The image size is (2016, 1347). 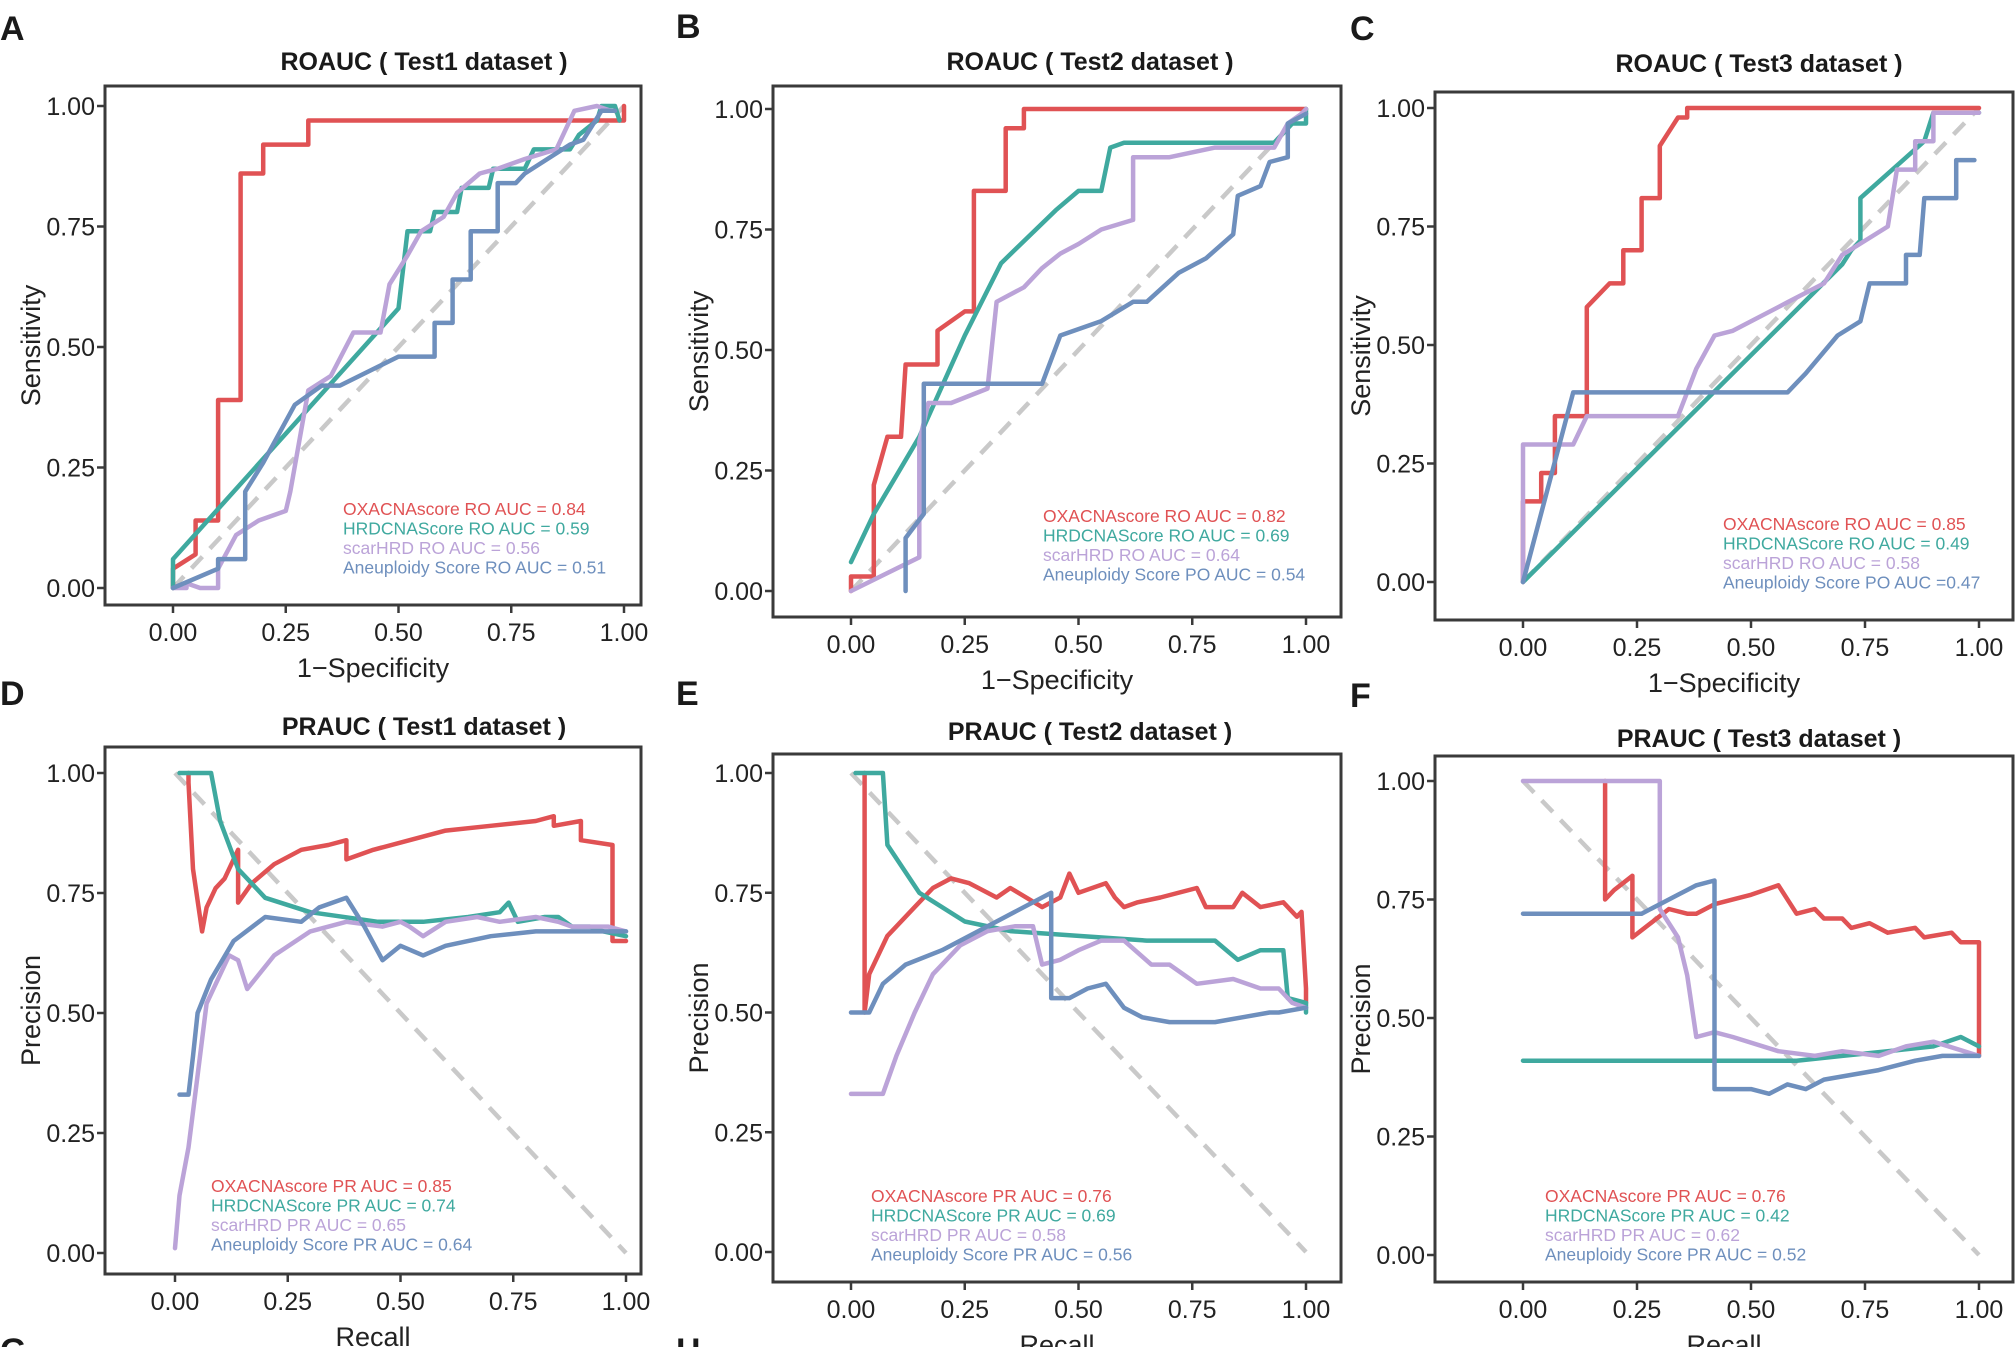 I want to click on panel-title-b: ROAUC ( Test2 dataset ), so click(x=1089, y=62).